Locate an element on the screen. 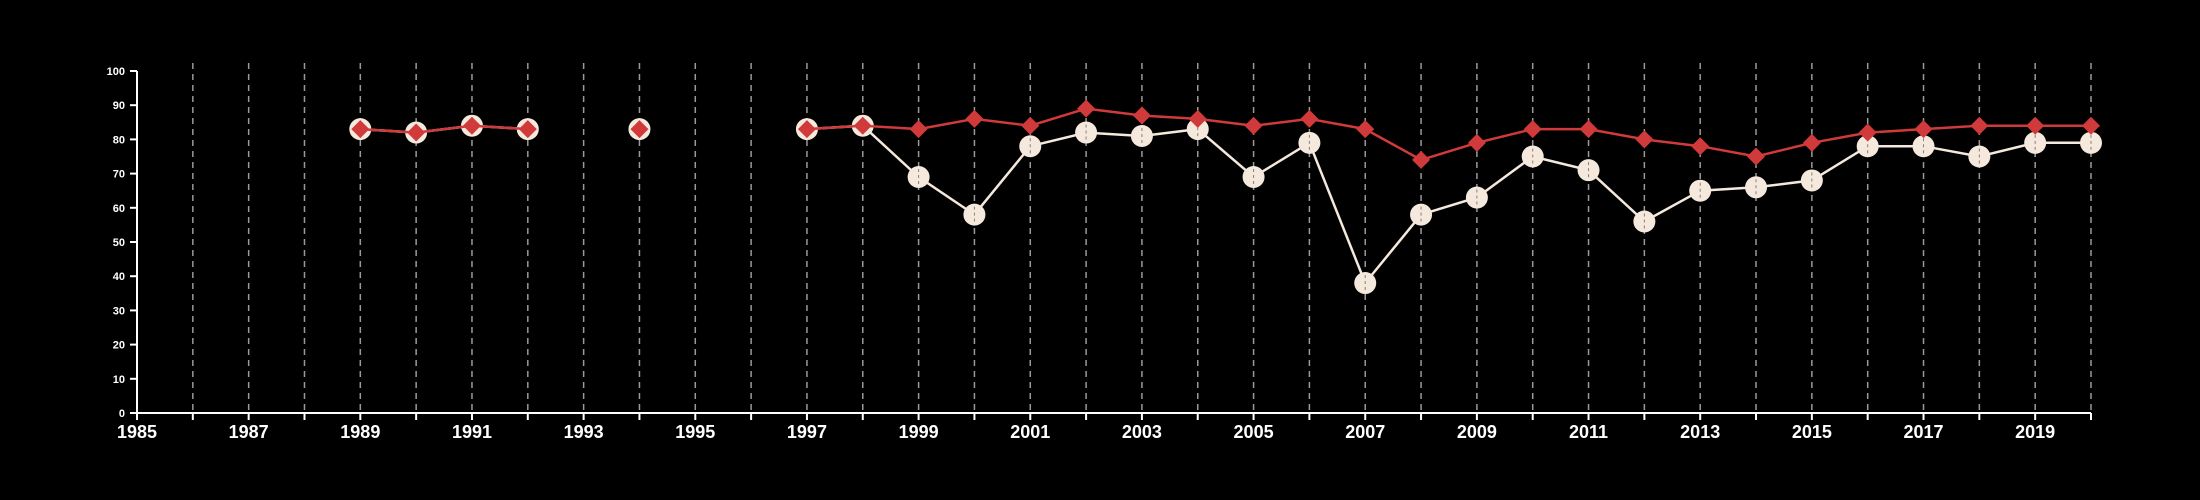 Image resolution: width=2200 pixels, height=500 pixels. x-tick-label-2015: 2015 is located at coordinates (1812, 432).